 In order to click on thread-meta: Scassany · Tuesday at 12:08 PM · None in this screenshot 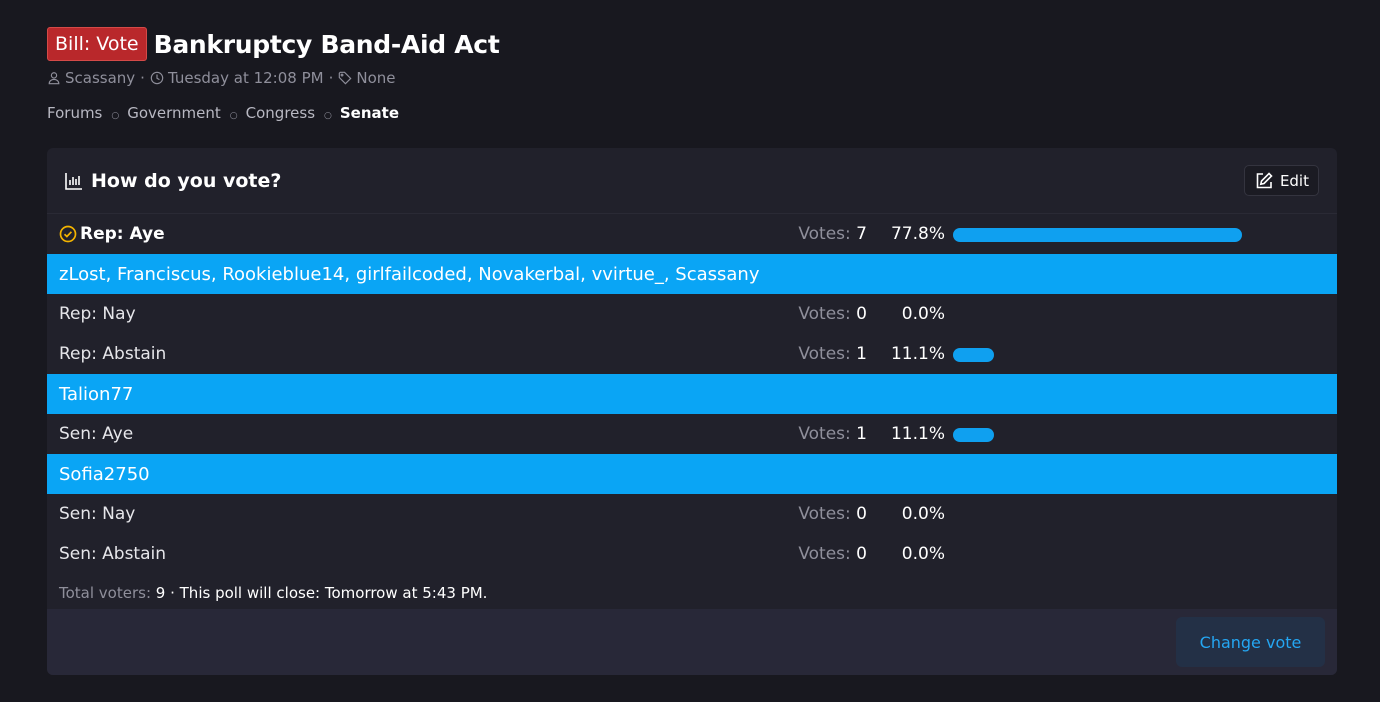, I will do `click(273, 78)`.